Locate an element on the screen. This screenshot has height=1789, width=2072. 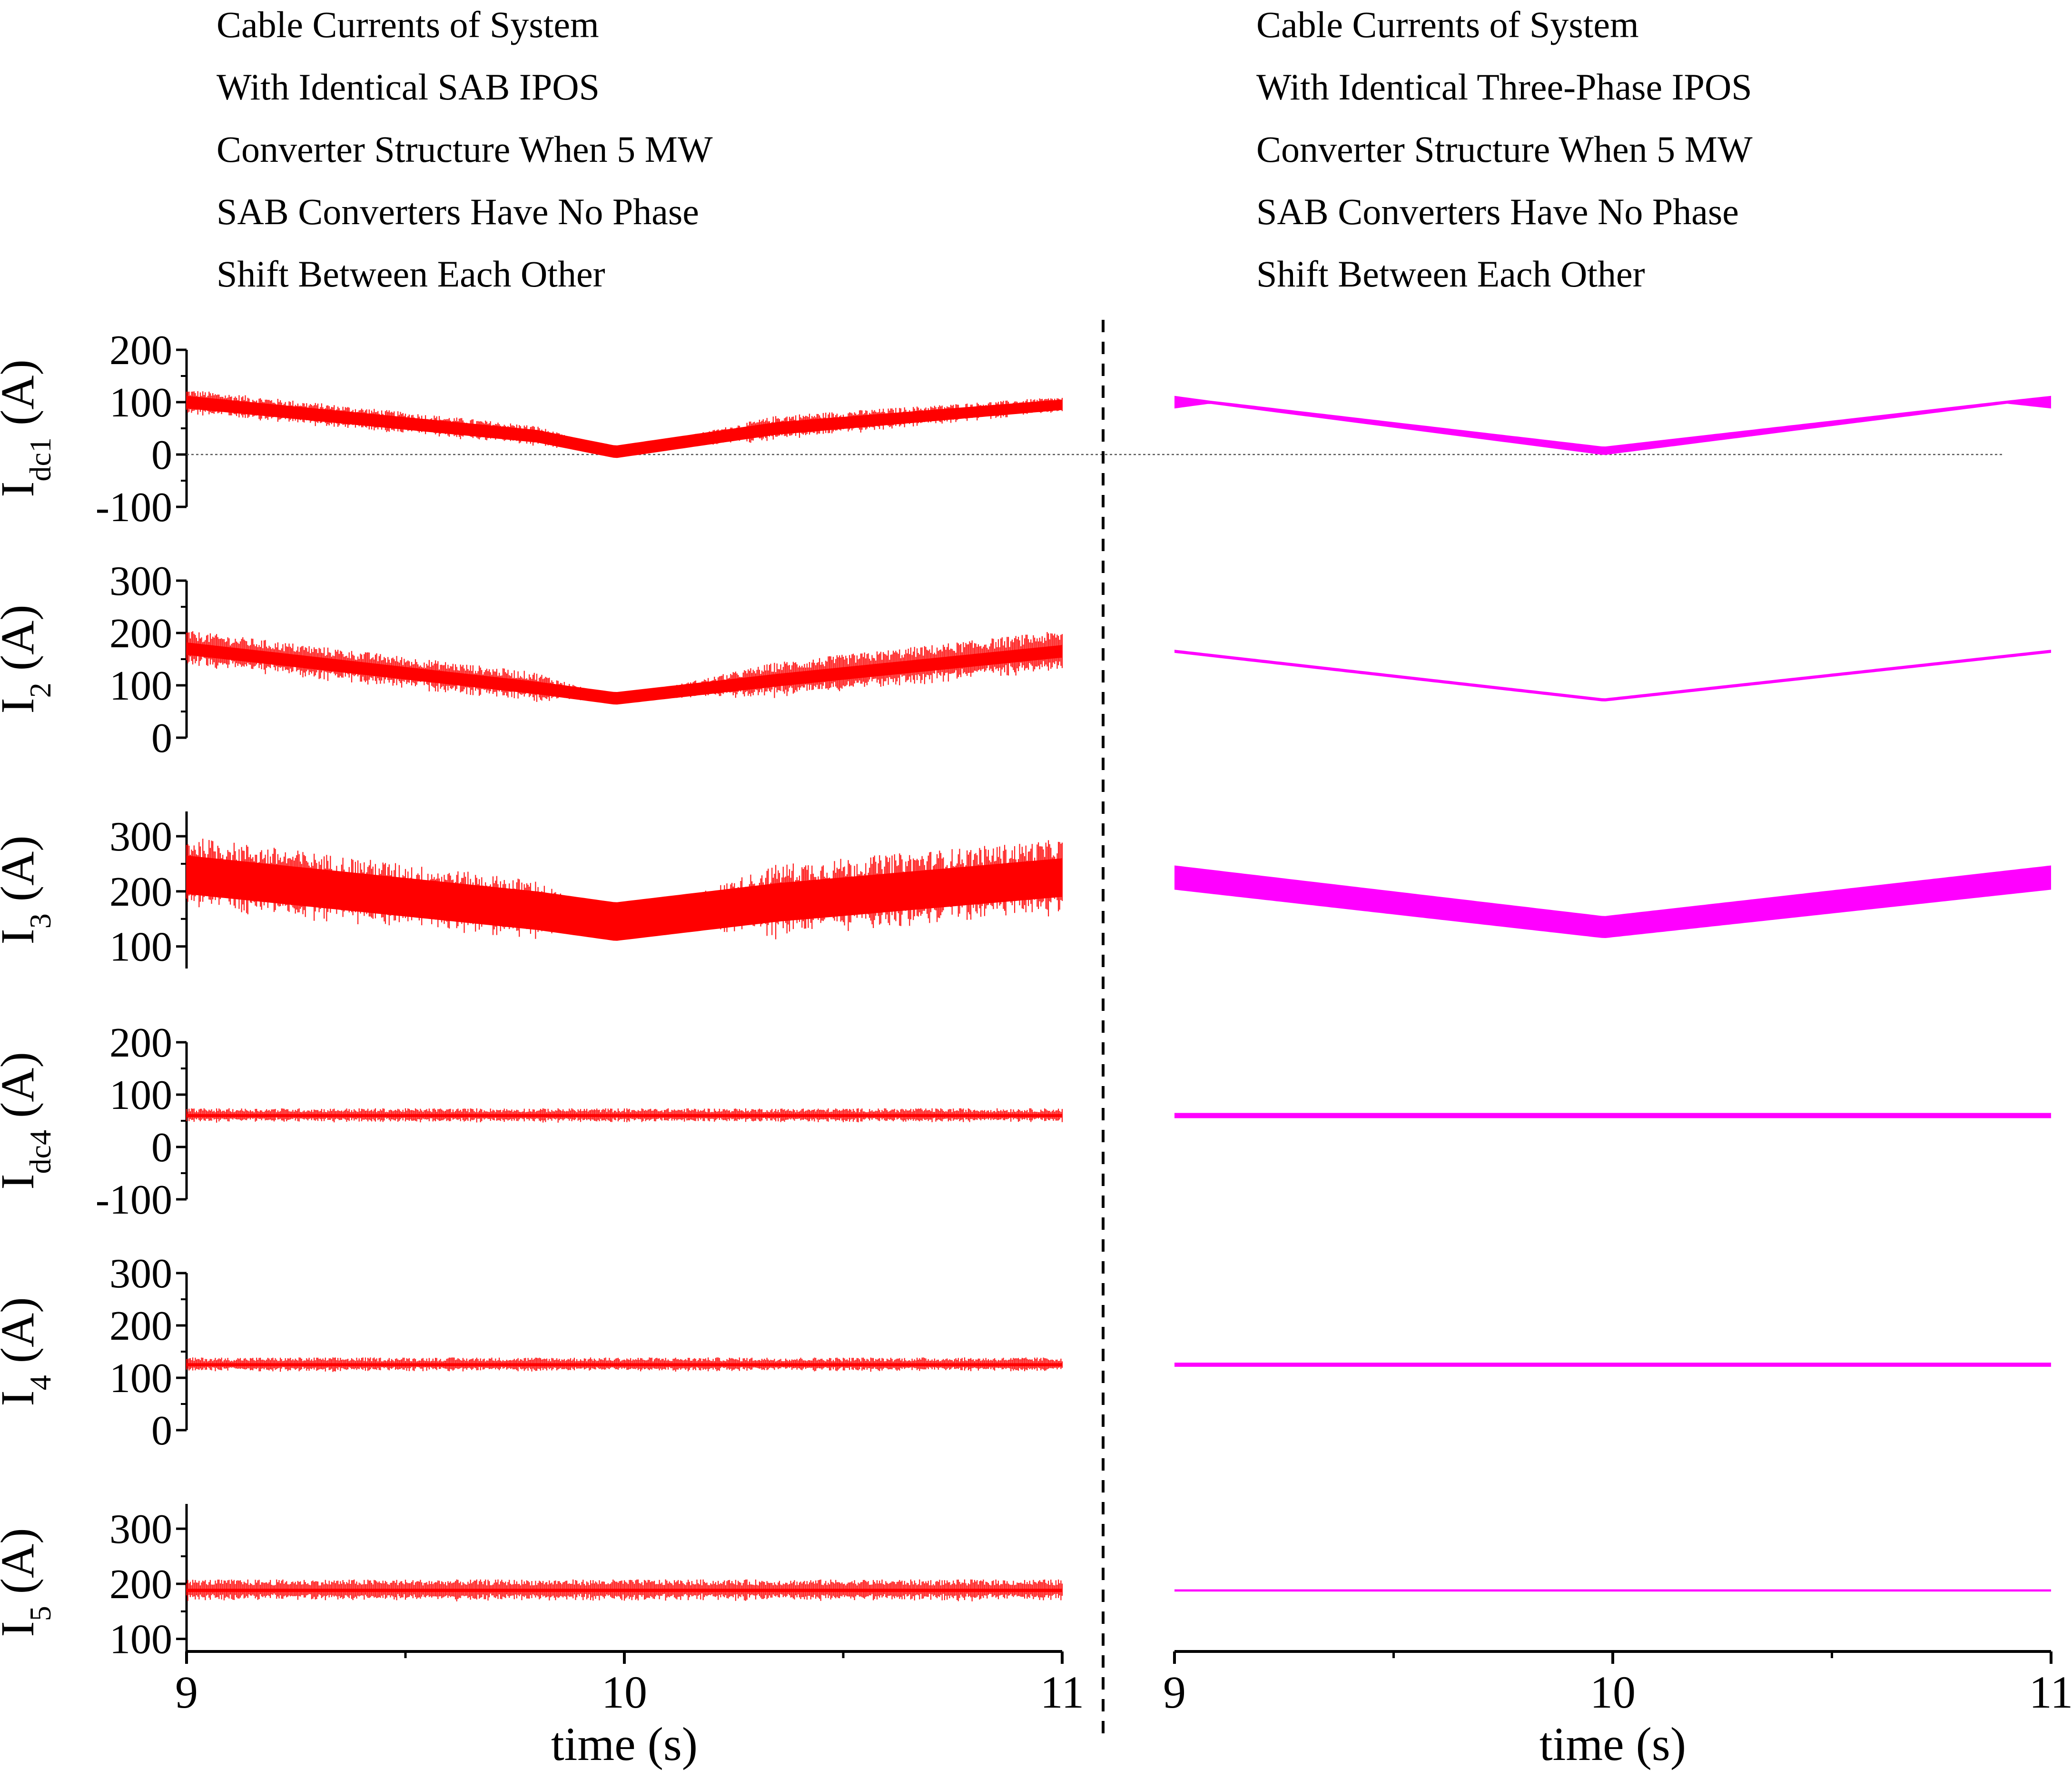
y-axis-label: I5 (A) is located at coordinates (29, 1582).